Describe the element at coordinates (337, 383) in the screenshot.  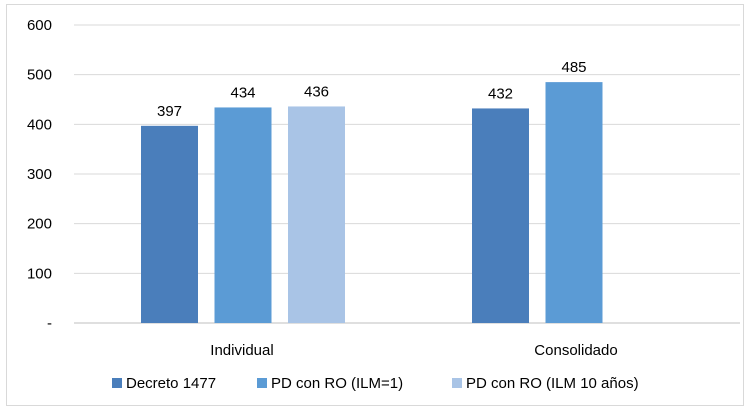
I see `legend-label: PD con RO (ILM=1)` at that location.